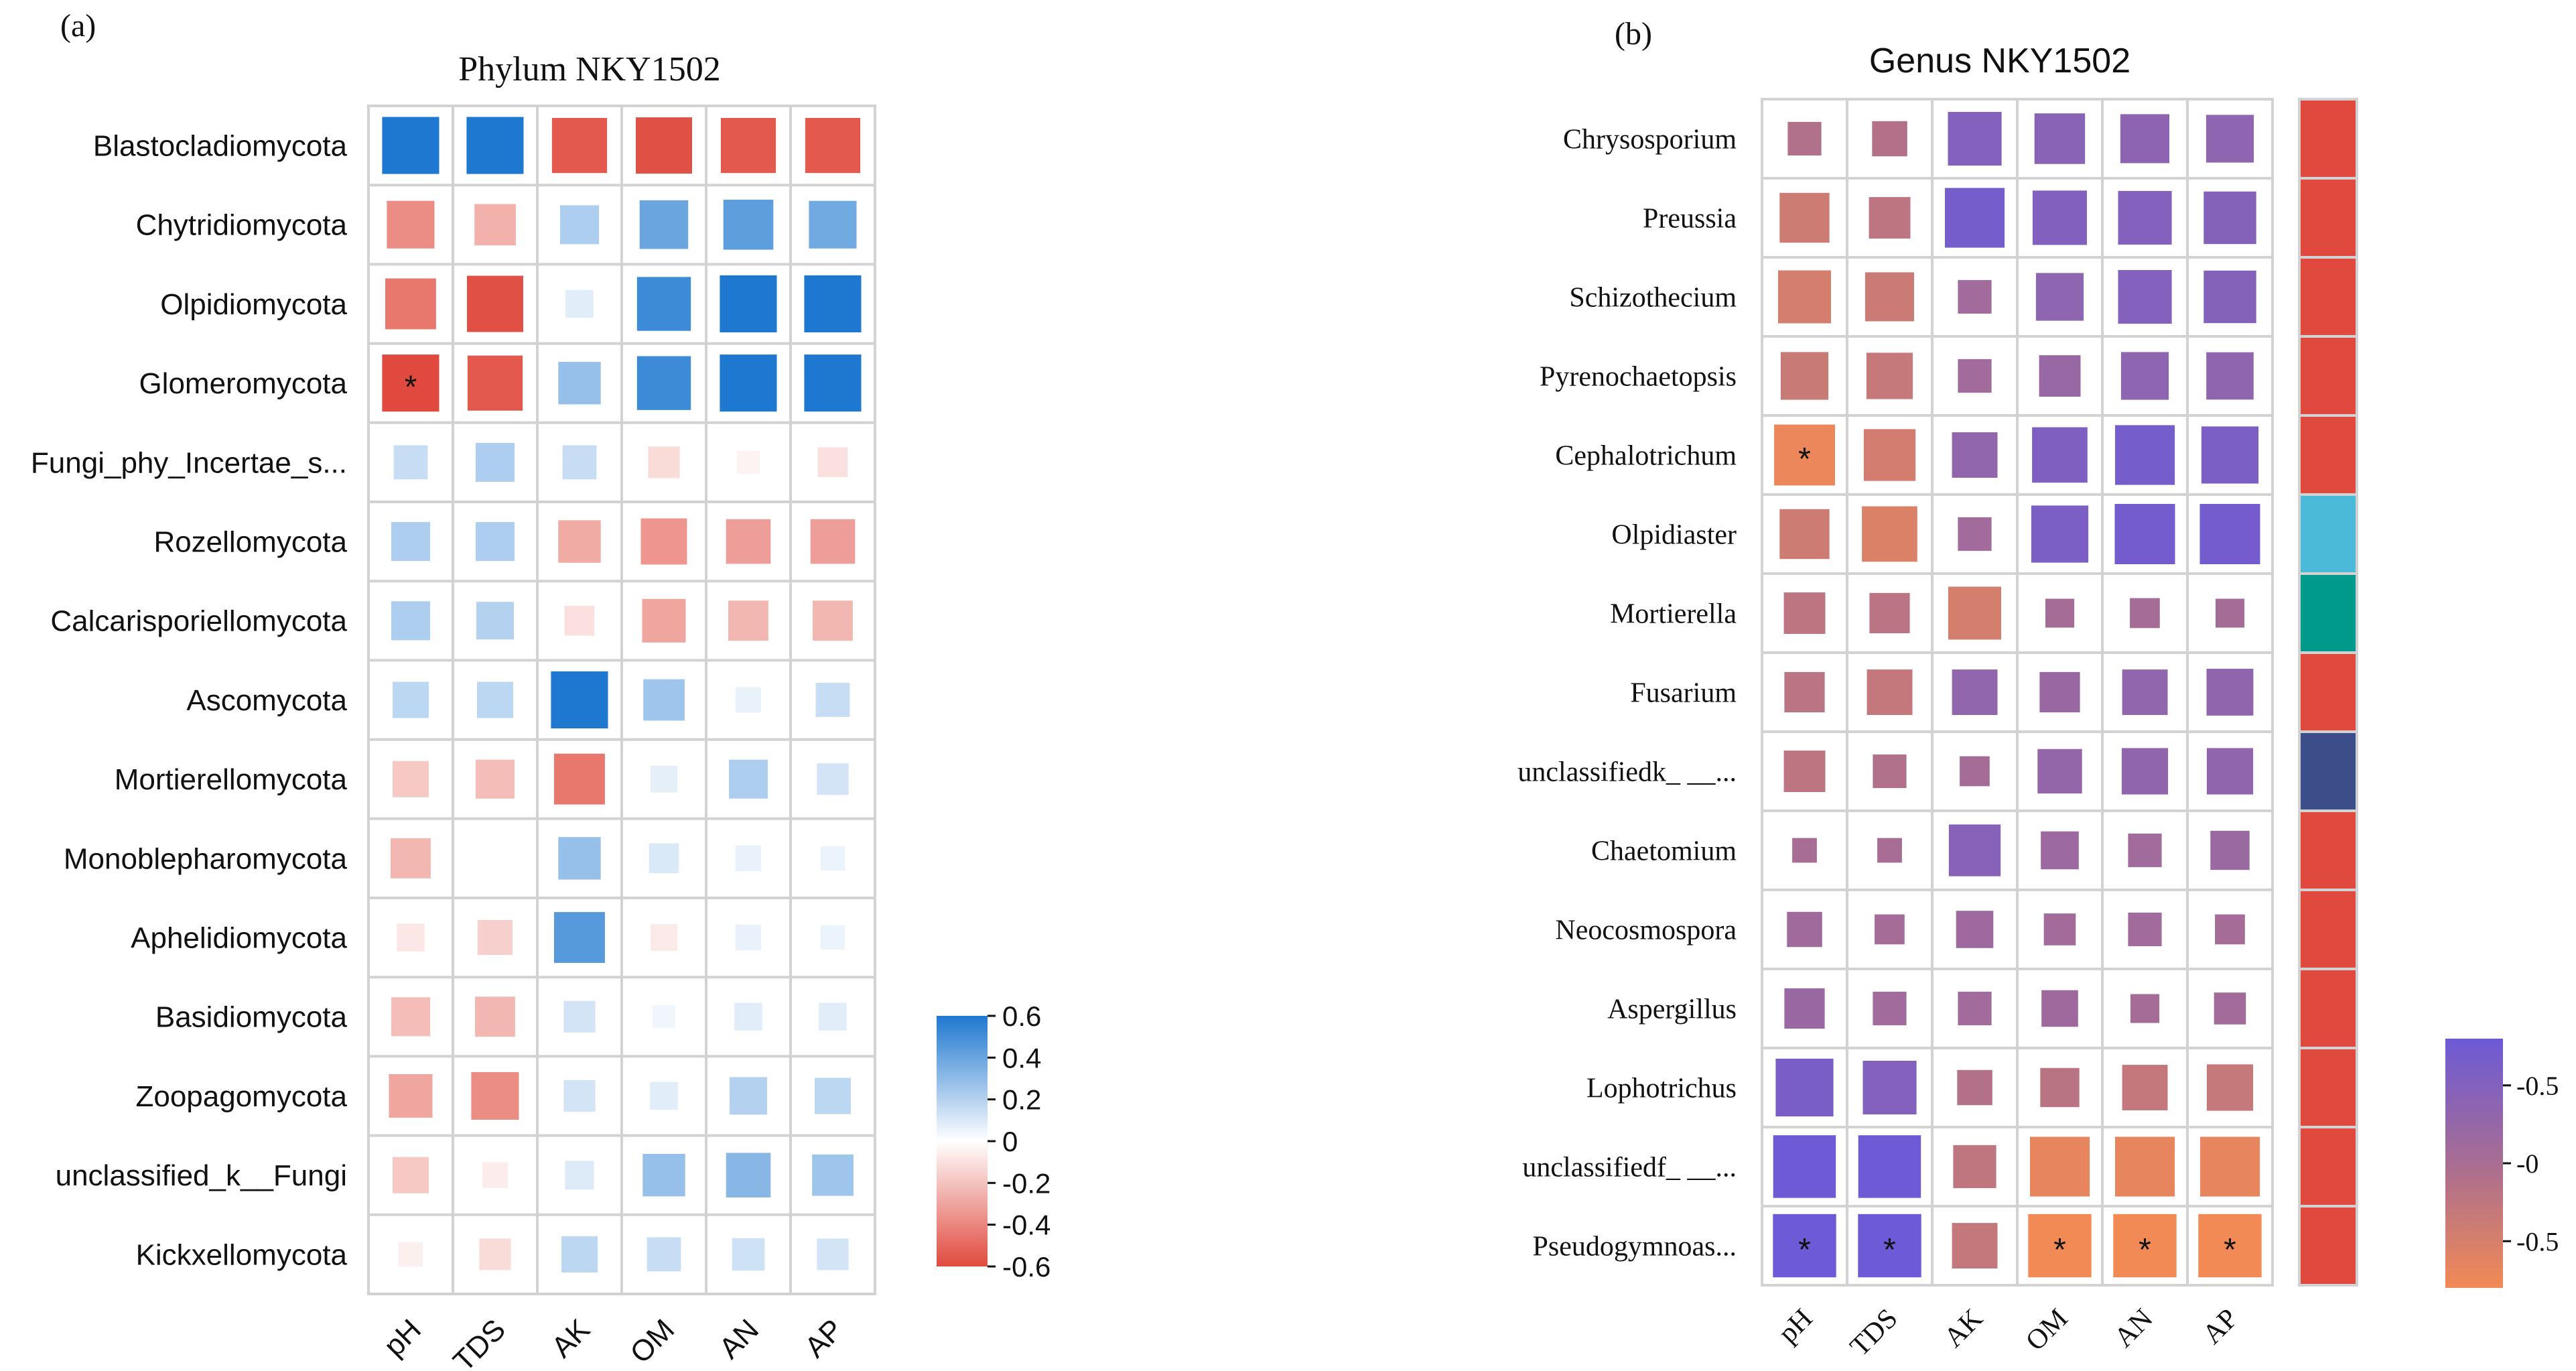 Image resolution: width=2576 pixels, height=1371 pixels. I want to click on panel-a-row-label-13: Zoopagomycota, so click(241, 1096).